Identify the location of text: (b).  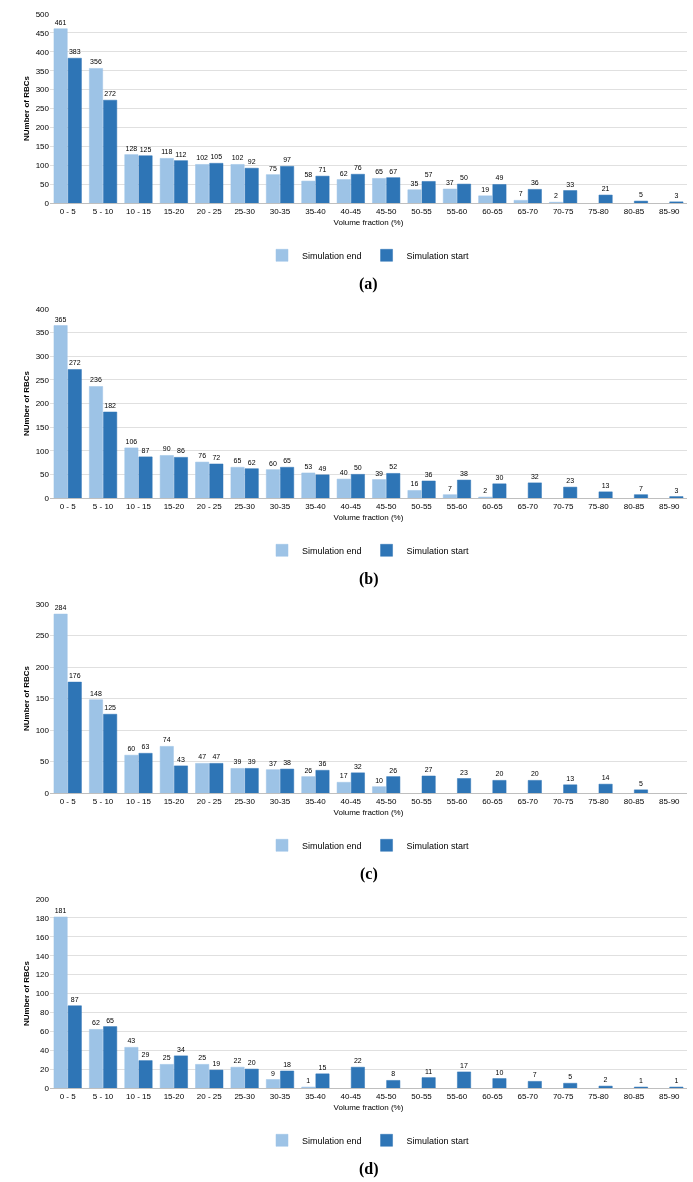
(369, 579).